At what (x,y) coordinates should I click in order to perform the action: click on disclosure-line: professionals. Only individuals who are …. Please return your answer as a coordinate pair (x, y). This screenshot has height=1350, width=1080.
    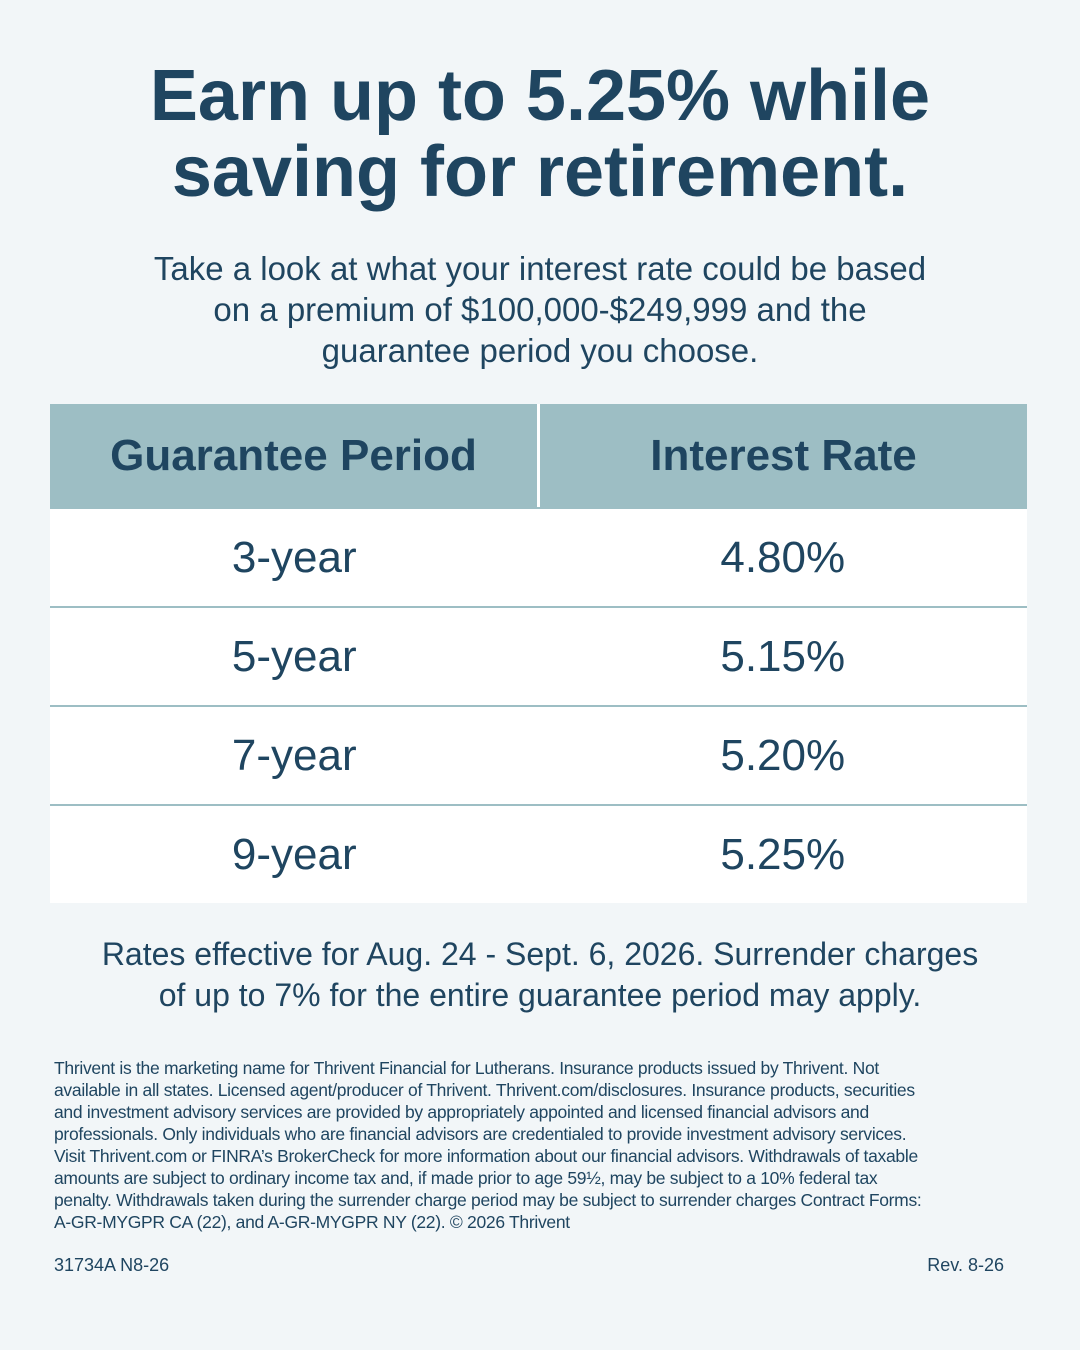
    Looking at the image, I should click on (480, 1134).